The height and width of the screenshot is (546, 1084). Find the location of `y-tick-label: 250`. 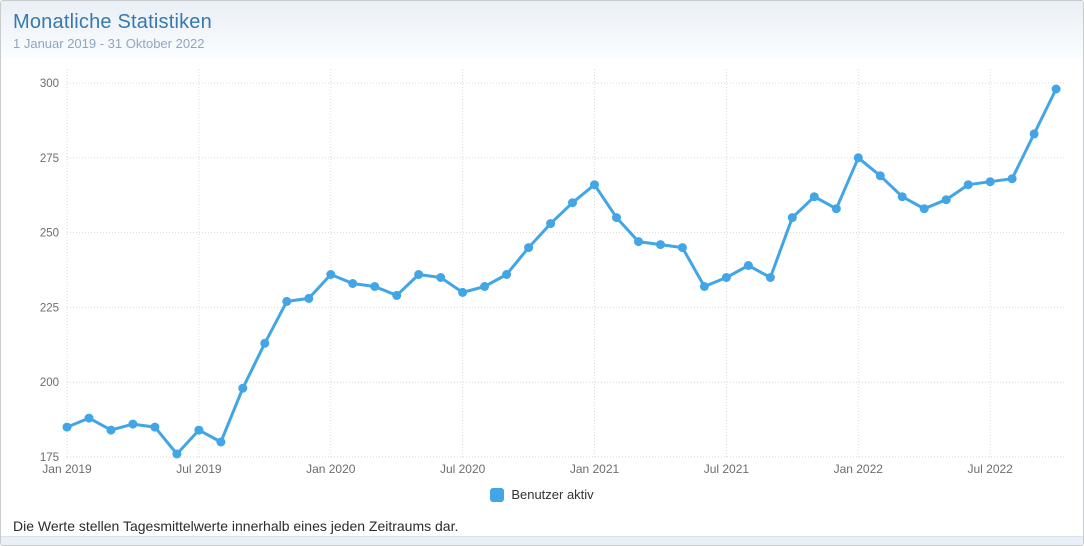

y-tick-label: 250 is located at coordinates (49, 234).